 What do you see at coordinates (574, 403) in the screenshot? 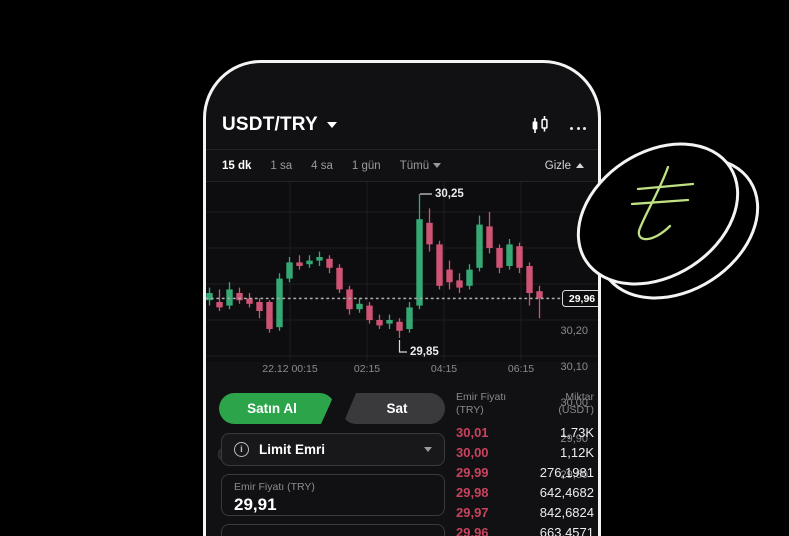
I see `y-axis-label: 30,00` at bounding box center [574, 403].